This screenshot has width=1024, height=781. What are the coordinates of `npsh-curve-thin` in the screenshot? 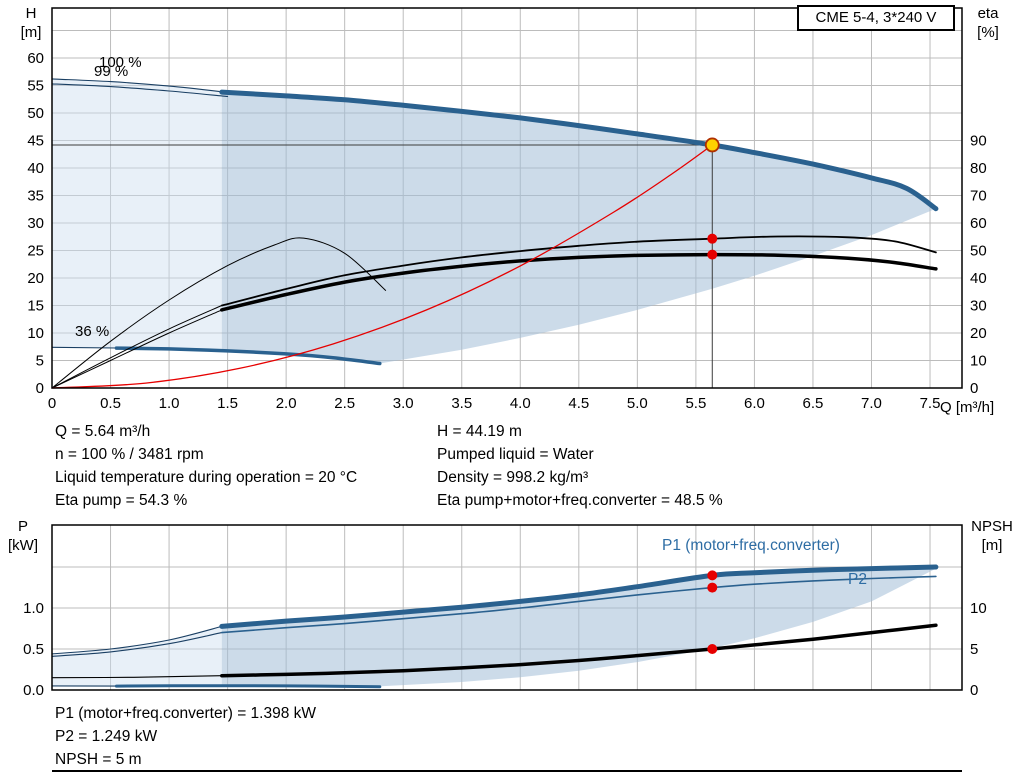 It's located at (137, 677).